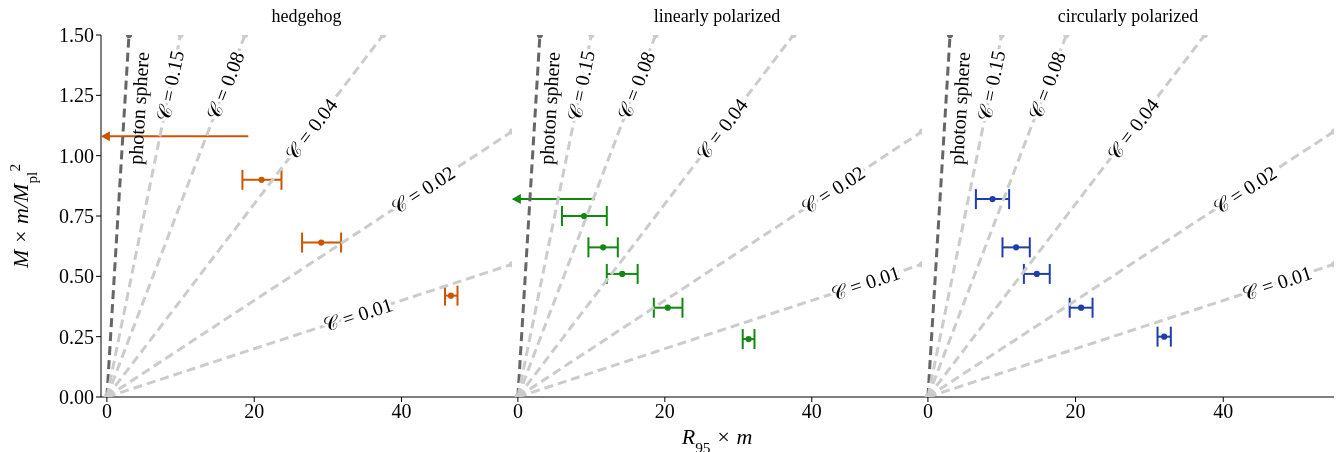 The width and height of the screenshot is (1343, 452). I want to click on y-tick-label: 1.25, so click(76, 95).